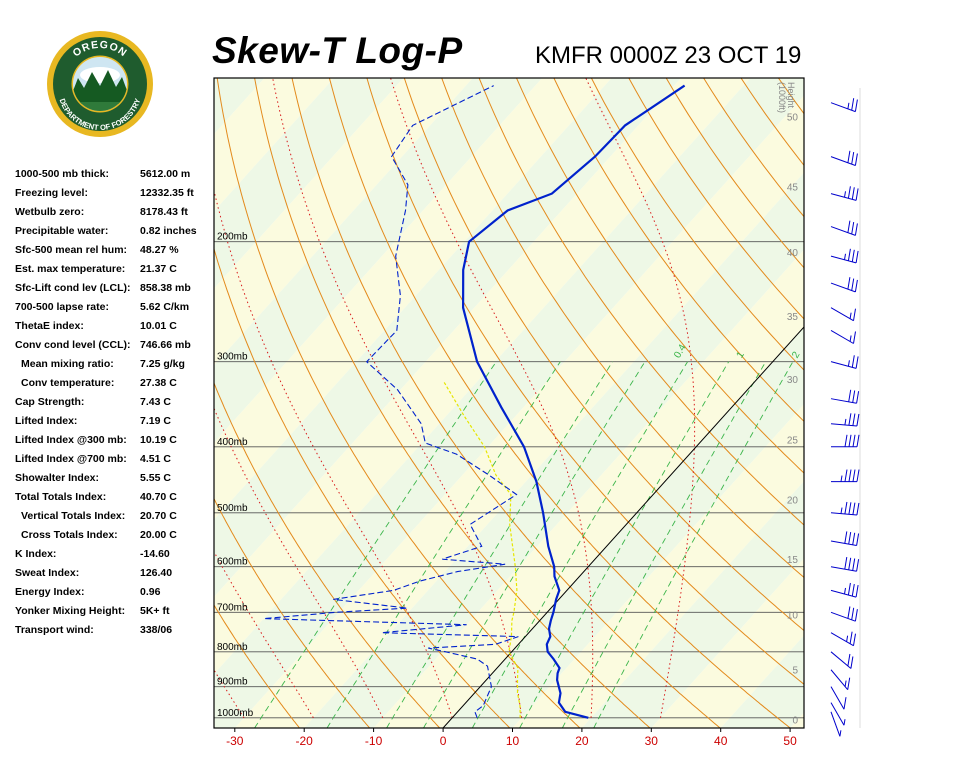 The image size is (960, 768). I want to click on stat-value: 0.82 inches, so click(168, 231).